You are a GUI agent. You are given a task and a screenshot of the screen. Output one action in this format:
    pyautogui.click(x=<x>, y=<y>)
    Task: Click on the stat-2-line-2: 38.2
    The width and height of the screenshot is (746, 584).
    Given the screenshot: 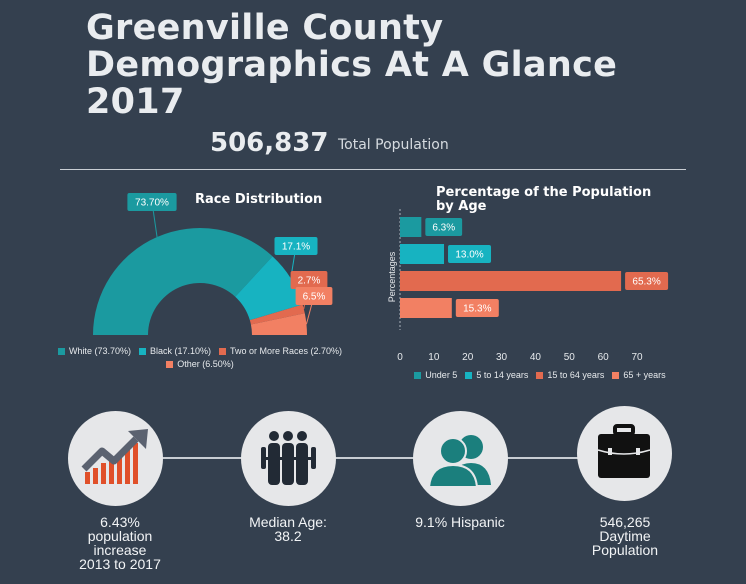 What is the action you would take?
    pyautogui.click(x=288, y=536)
    